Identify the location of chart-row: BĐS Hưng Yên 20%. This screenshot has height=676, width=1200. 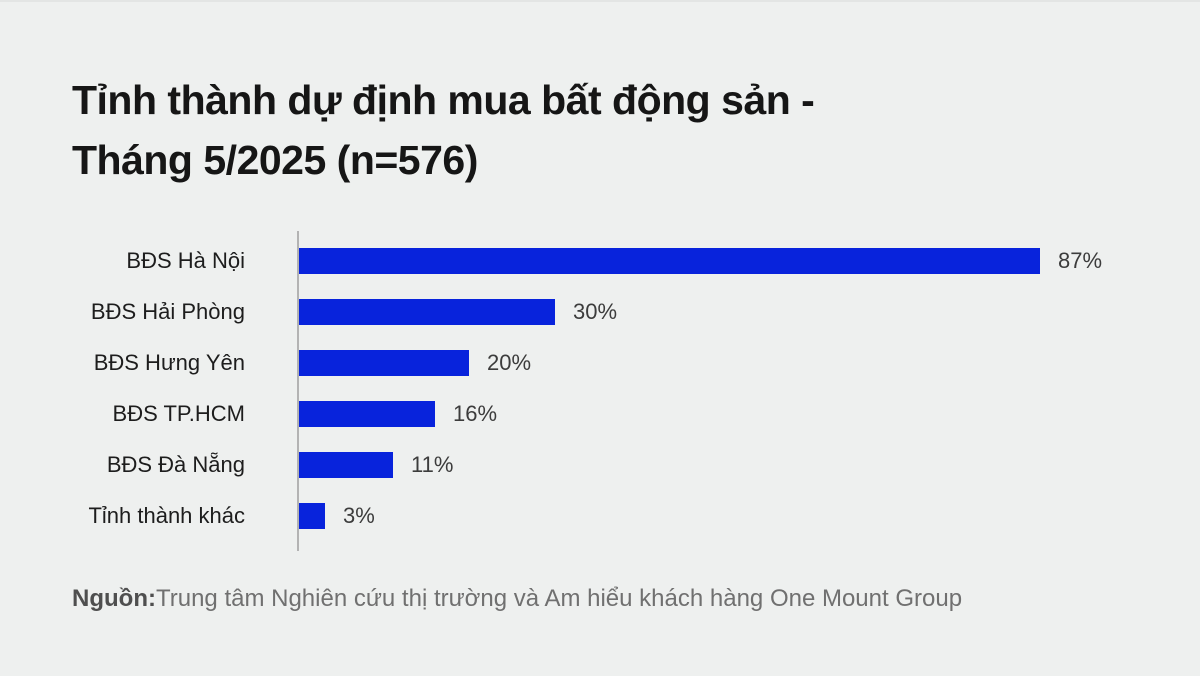
(608, 362).